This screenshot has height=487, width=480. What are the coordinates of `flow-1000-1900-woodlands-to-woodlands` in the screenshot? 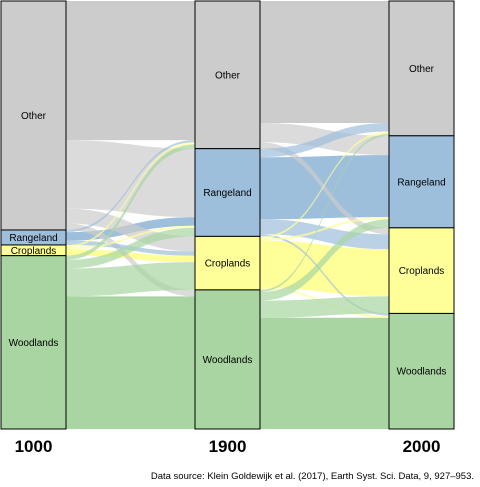 It's located at (130, 362).